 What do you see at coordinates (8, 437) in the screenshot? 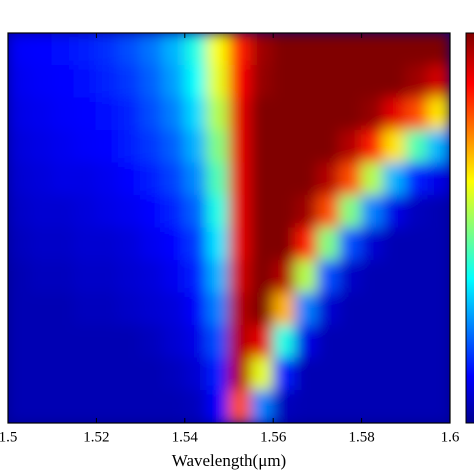
I see `x-tick-label: 1.5` at bounding box center [8, 437].